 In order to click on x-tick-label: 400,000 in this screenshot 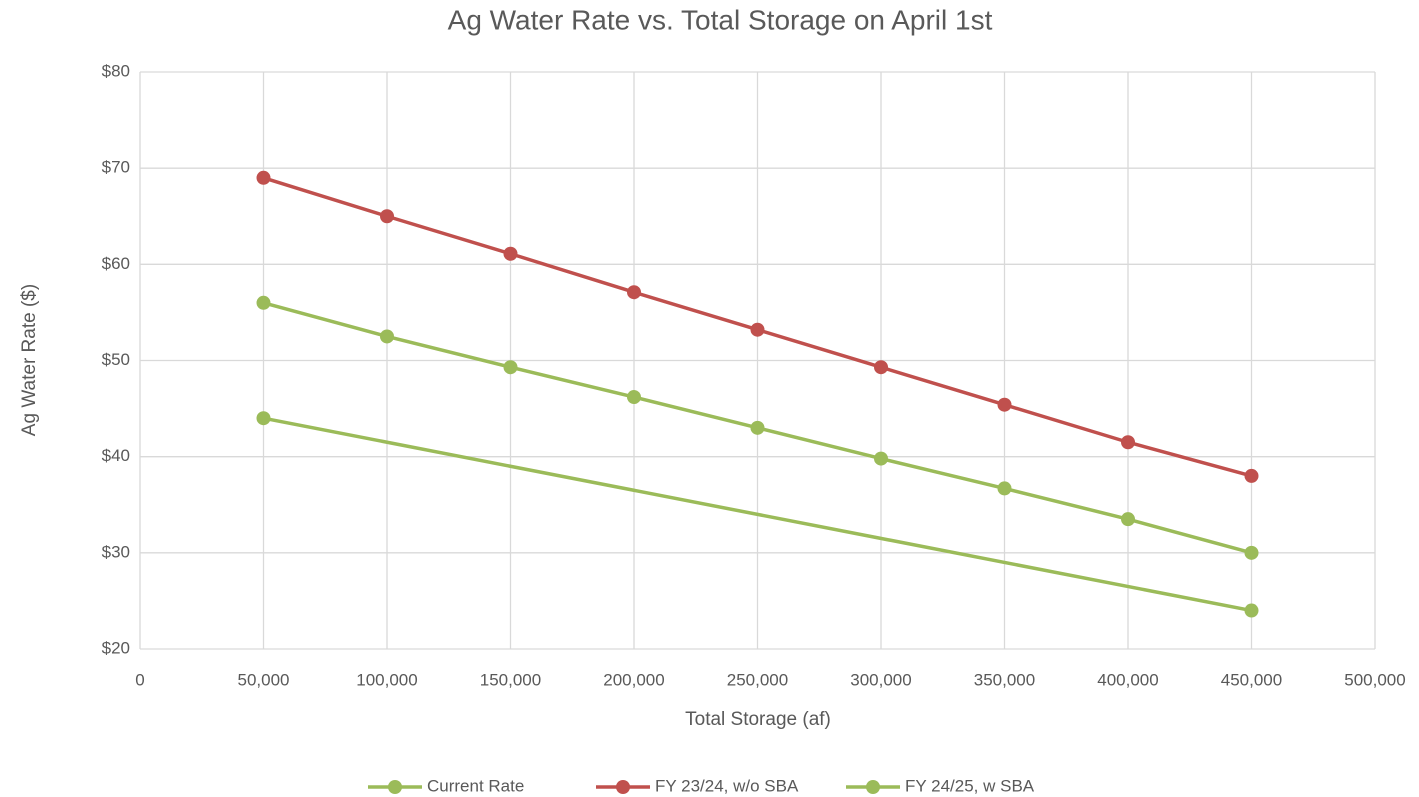, I will do `click(1127, 679)`.